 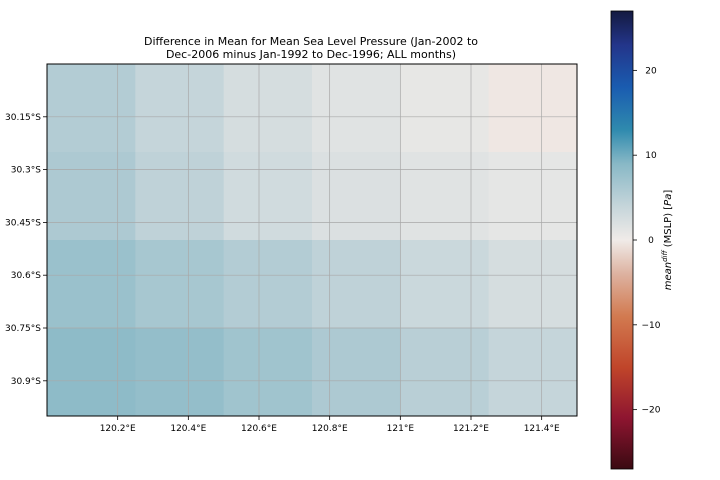 I want to click on colorbar-ticks: 20 10 0 −10 −20, so click(x=647, y=241).